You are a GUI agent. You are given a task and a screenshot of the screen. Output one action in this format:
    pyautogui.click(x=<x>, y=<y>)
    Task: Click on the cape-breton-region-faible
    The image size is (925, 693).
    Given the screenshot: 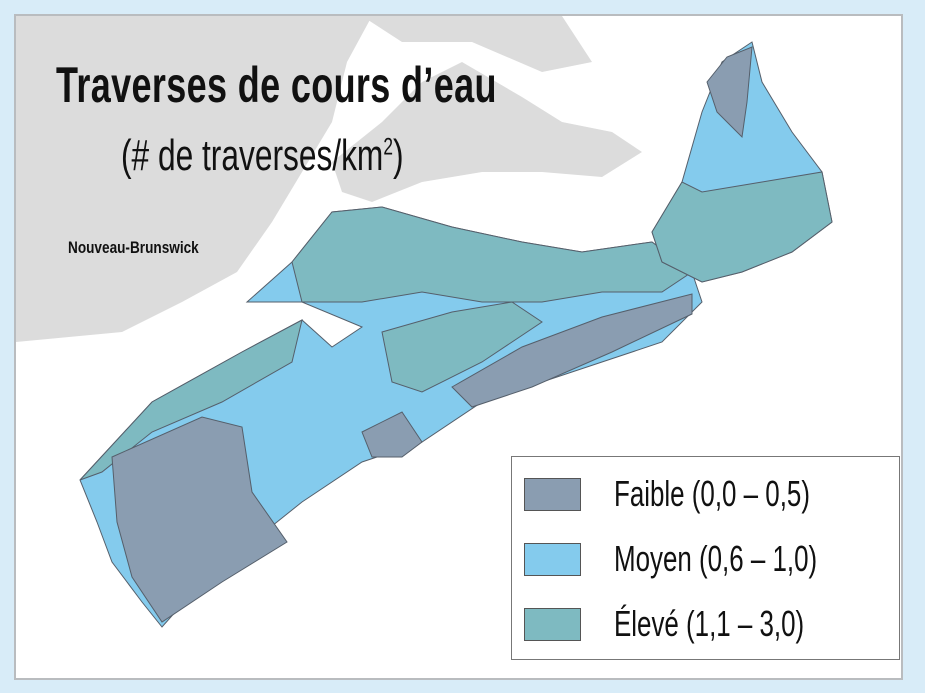 What is the action you would take?
    pyautogui.click(x=729, y=92)
    